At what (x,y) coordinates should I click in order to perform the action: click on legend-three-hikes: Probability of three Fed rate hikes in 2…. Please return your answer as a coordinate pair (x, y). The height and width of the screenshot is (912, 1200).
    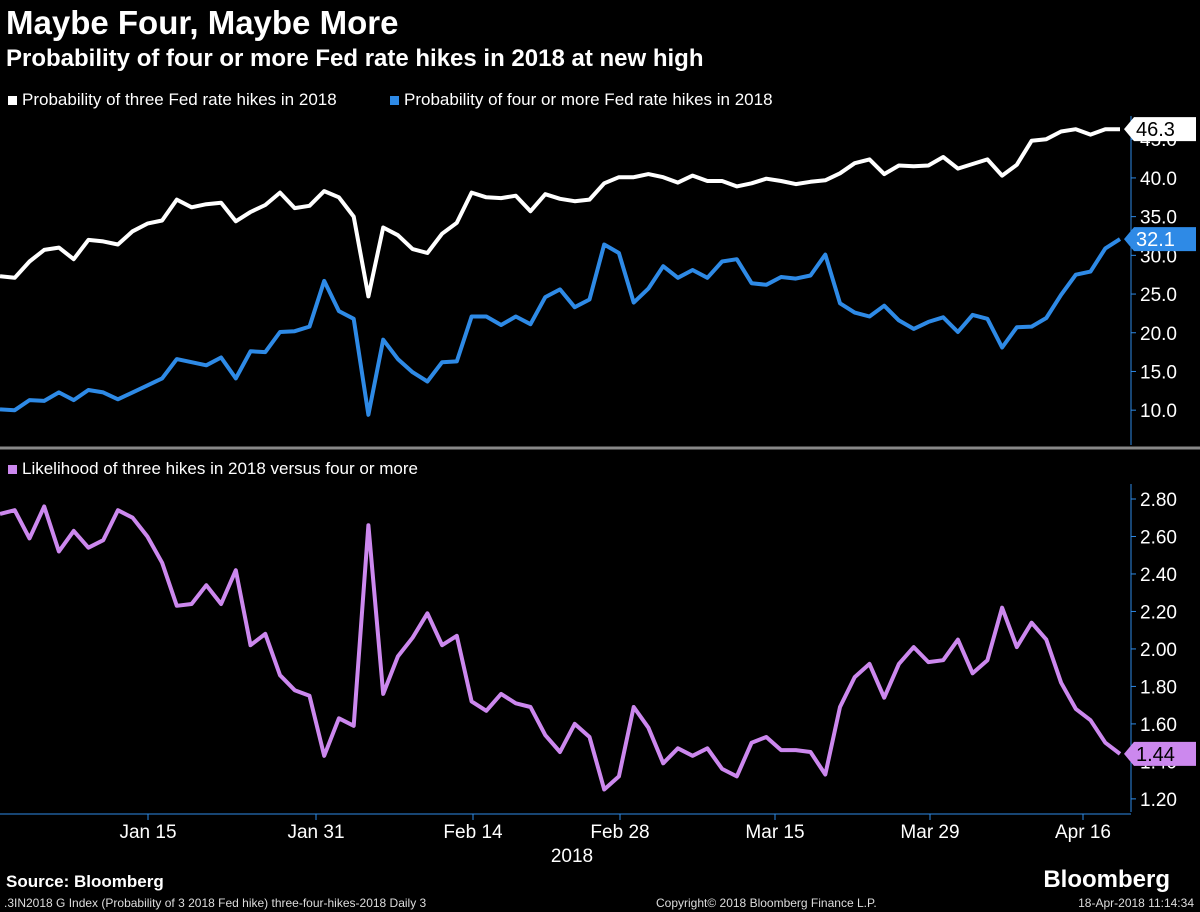
    Looking at the image, I should click on (172, 100).